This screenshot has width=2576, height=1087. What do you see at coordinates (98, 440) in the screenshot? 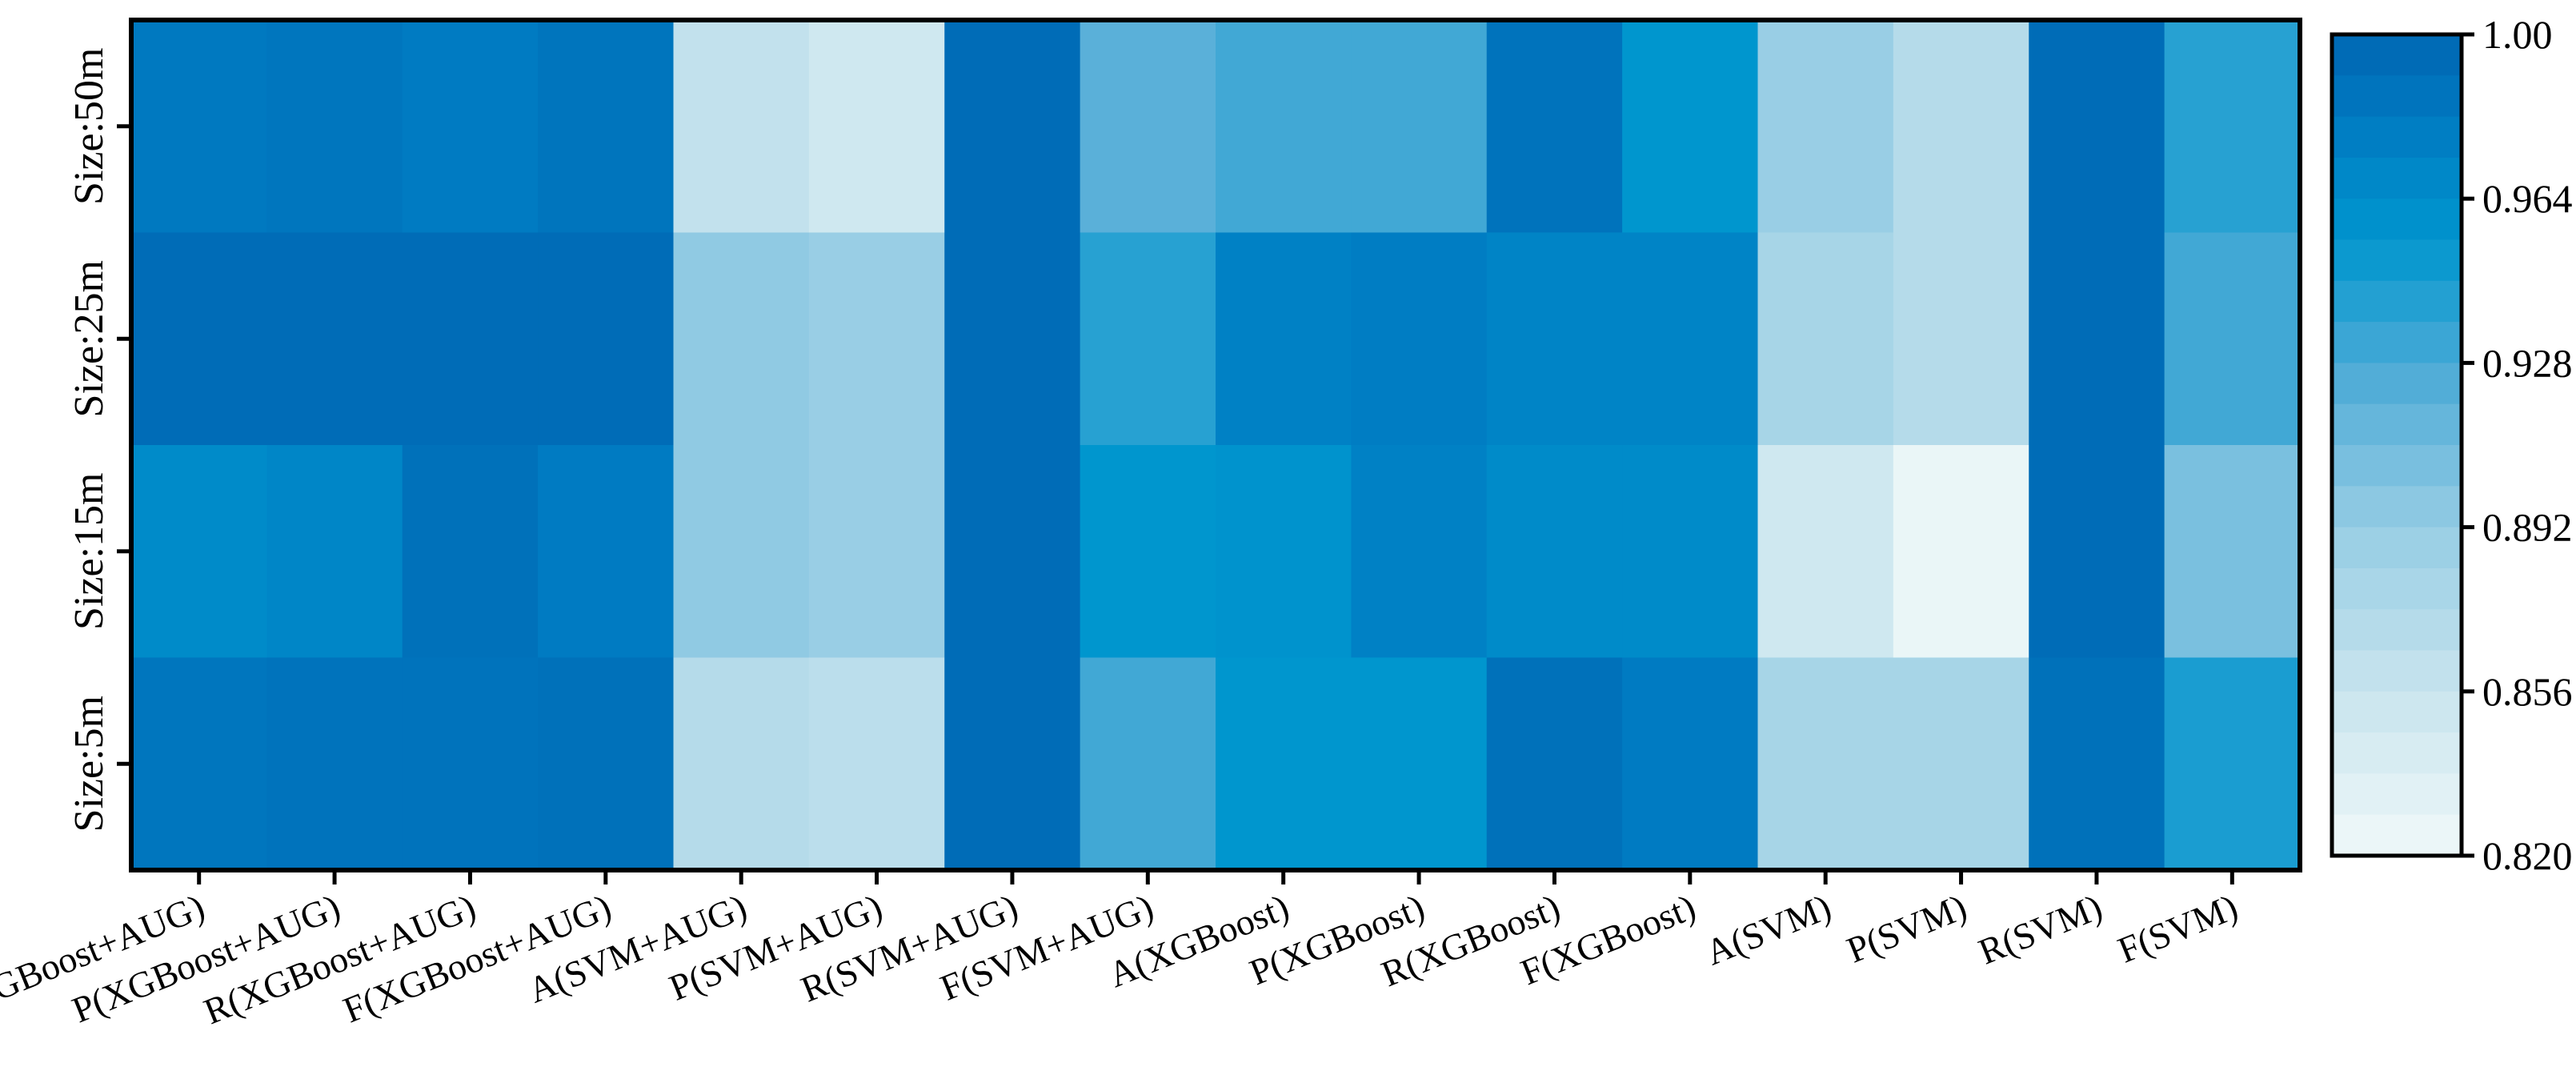
I see `y-axis: Size:50m Size:25m Size:15m Size:5m` at bounding box center [98, 440].